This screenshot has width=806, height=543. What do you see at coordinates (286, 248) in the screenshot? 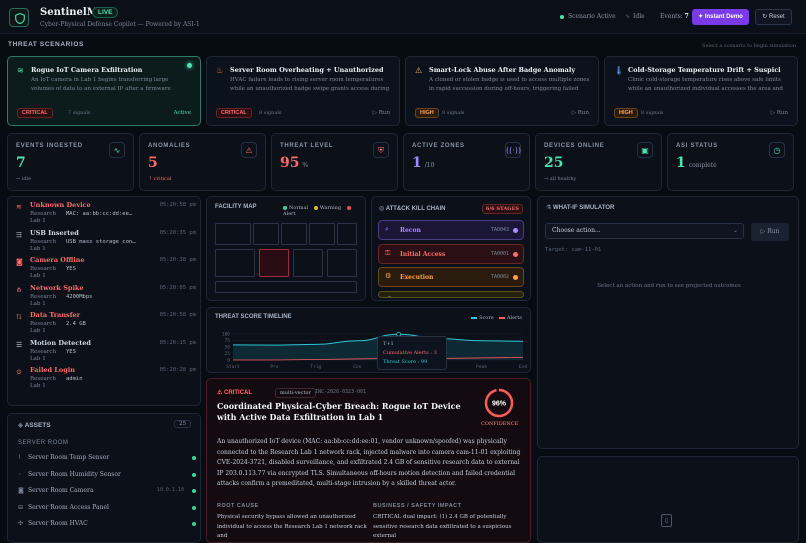
I see `facility-map-panel: FACILITY MAP Normal Warning Alert` at bounding box center [286, 248].